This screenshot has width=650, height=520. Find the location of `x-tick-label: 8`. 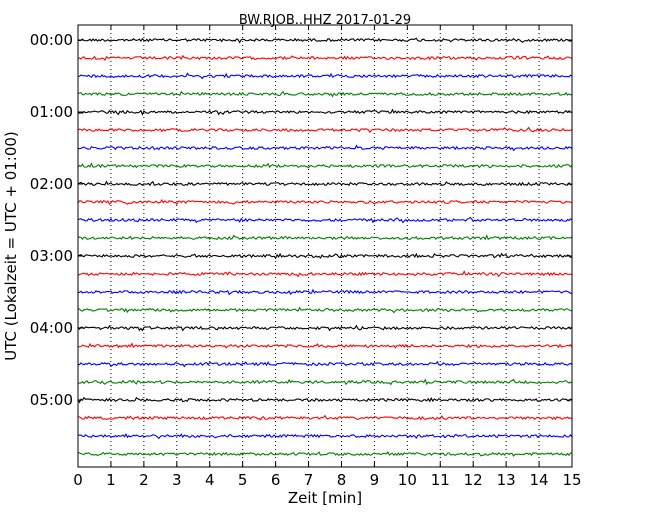

x-tick-label: 8 is located at coordinates (342, 480).